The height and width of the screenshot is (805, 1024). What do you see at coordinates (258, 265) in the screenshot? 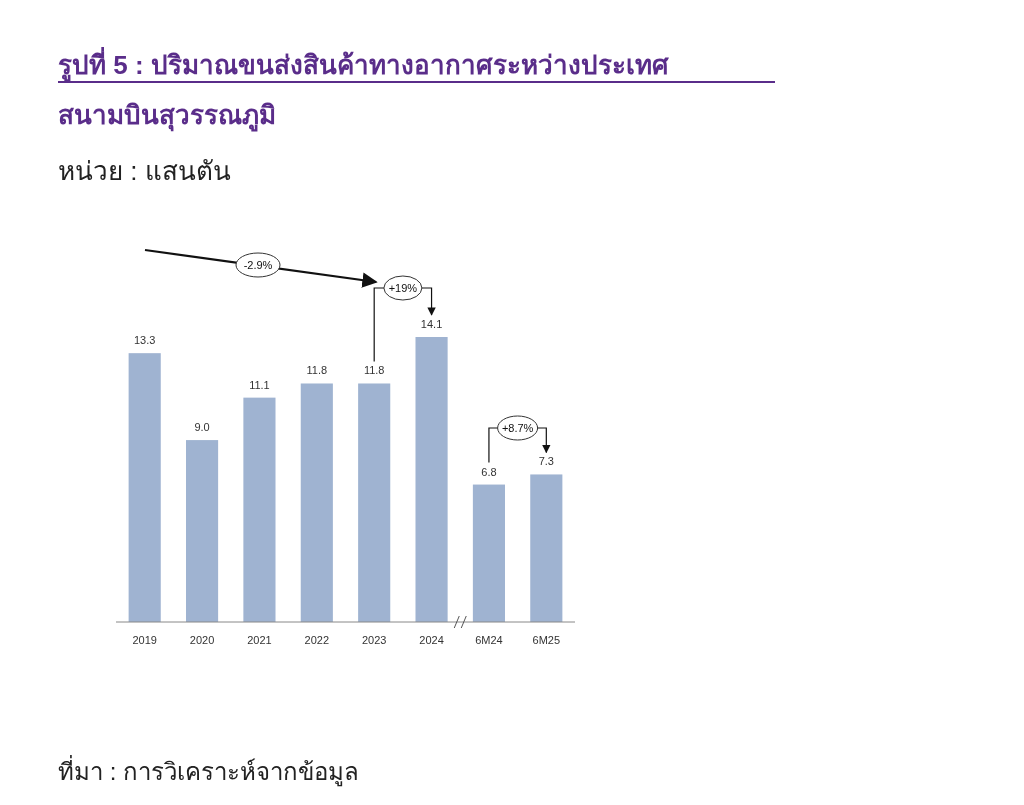
I see `text: -2.9%` at bounding box center [258, 265].